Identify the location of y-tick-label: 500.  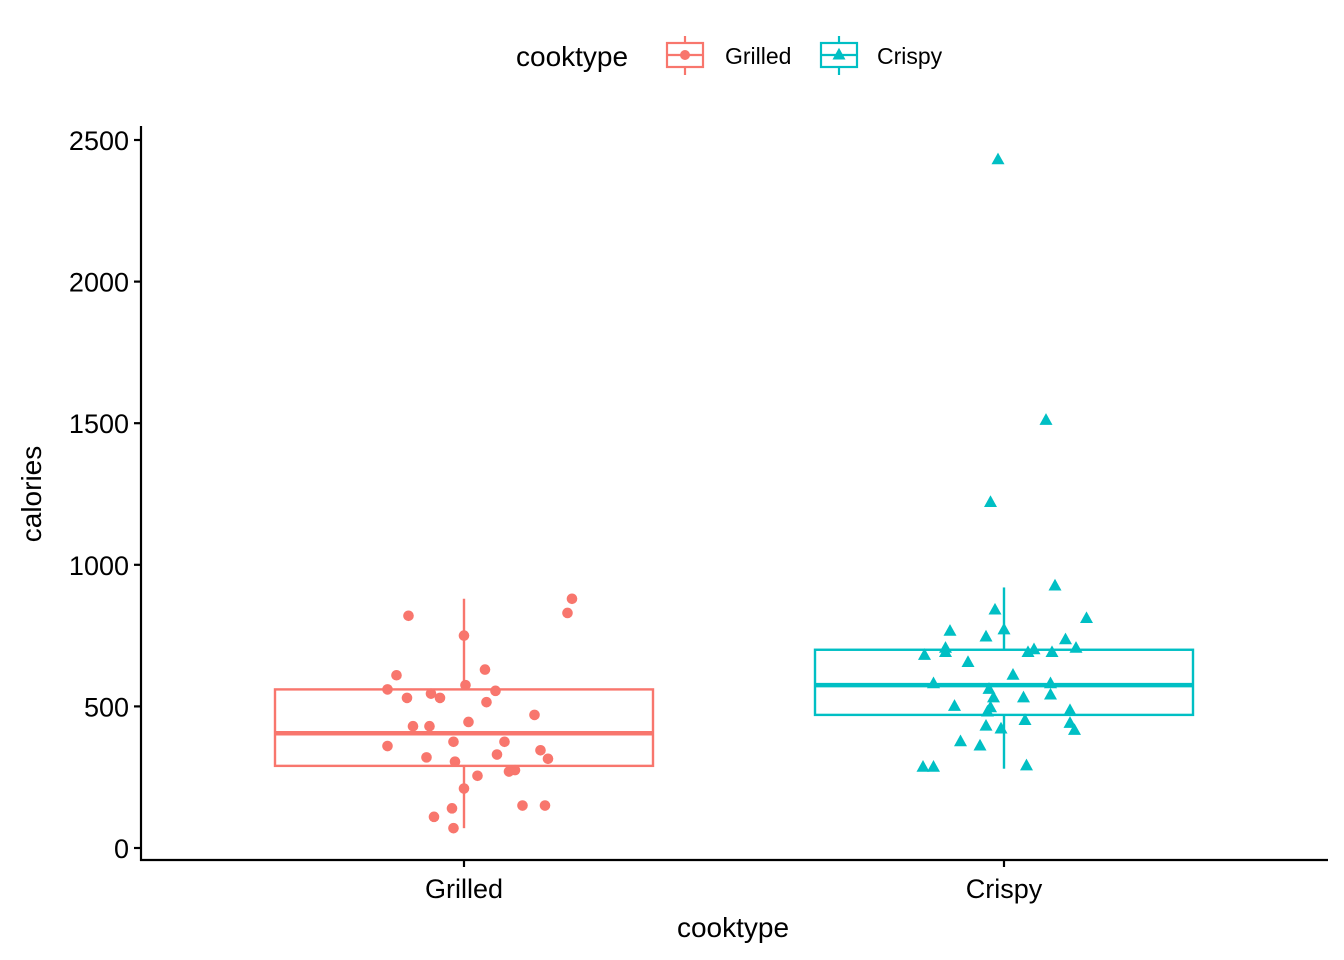
(106, 707).